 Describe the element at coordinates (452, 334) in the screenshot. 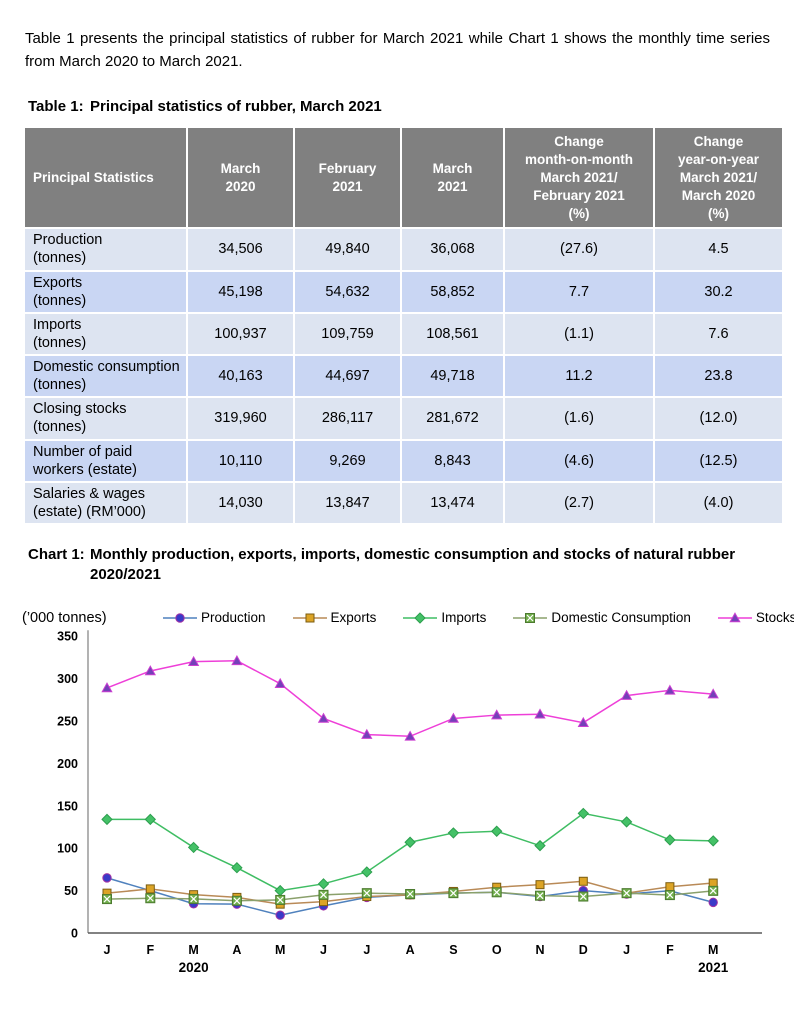

I see `cell-value: 108,561` at that location.